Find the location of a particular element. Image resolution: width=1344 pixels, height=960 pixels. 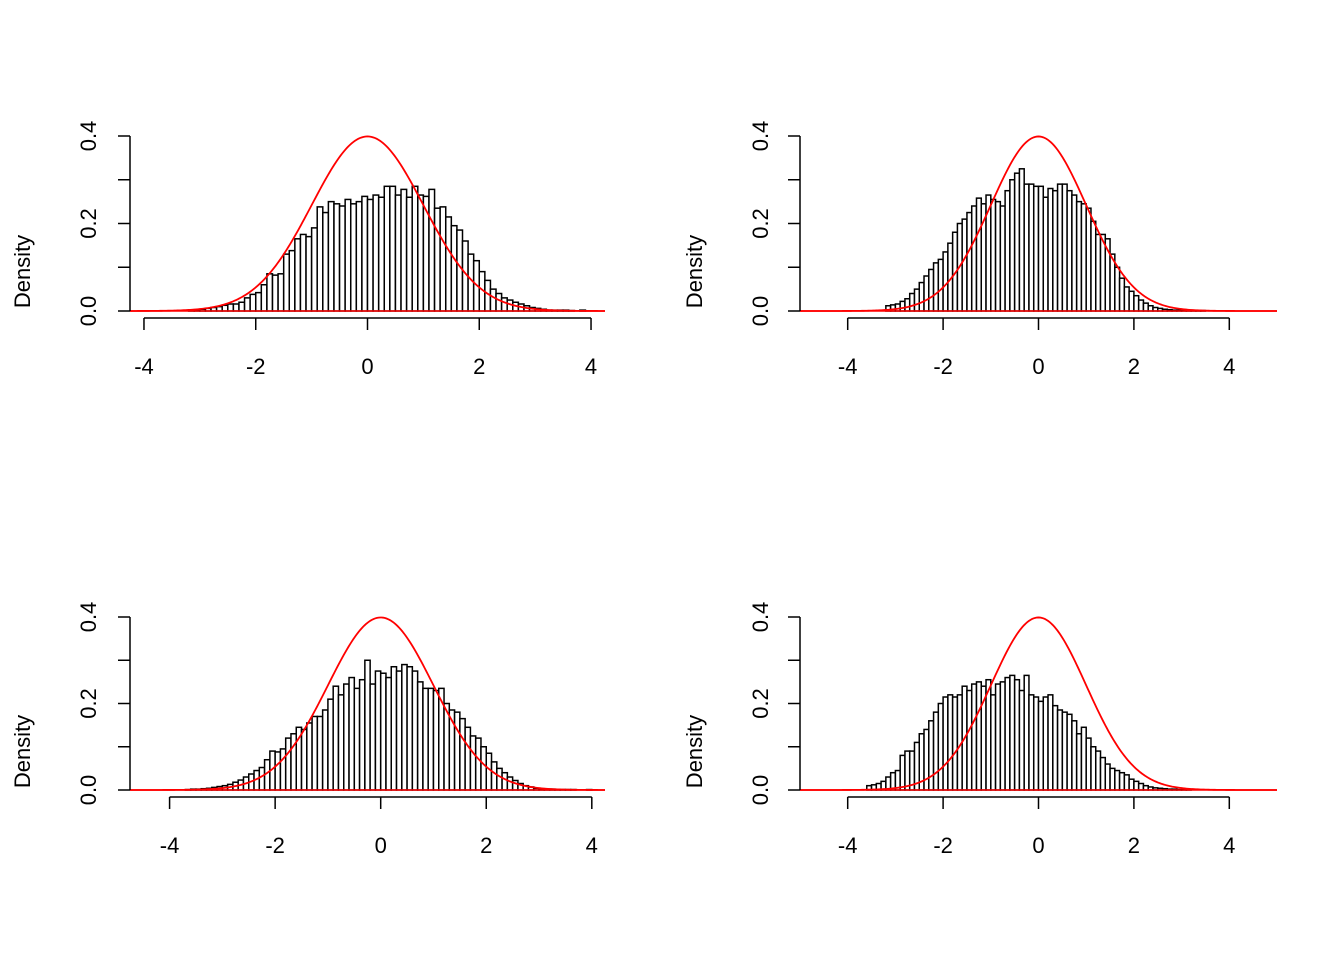

histogram-panel-2: -4 -2 0 2 4 0.0 0.2 0.4 Density is located at coordinates (979, 250).